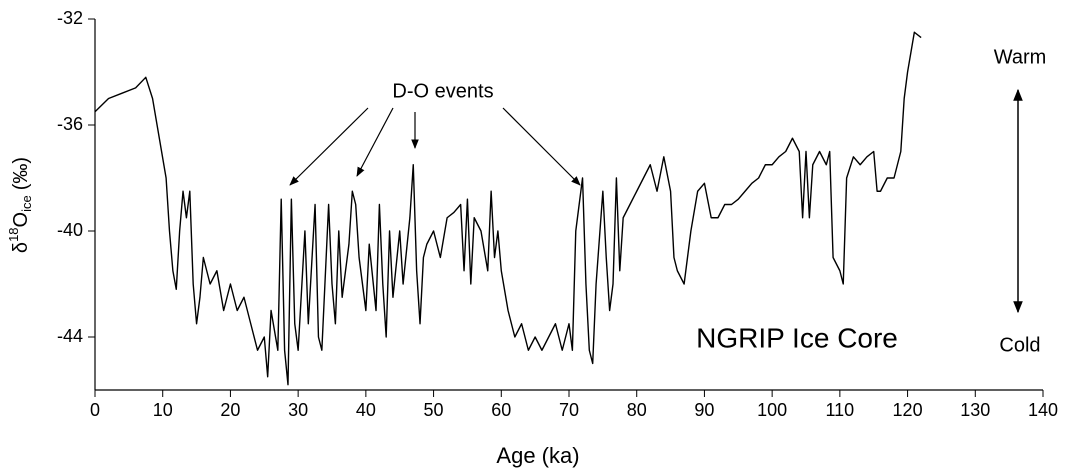 The width and height of the screenshot is (1071, 471). Describe the element at coordinates (13, 234) in the screenshot. I see `y-label-sup: 18` at that location.